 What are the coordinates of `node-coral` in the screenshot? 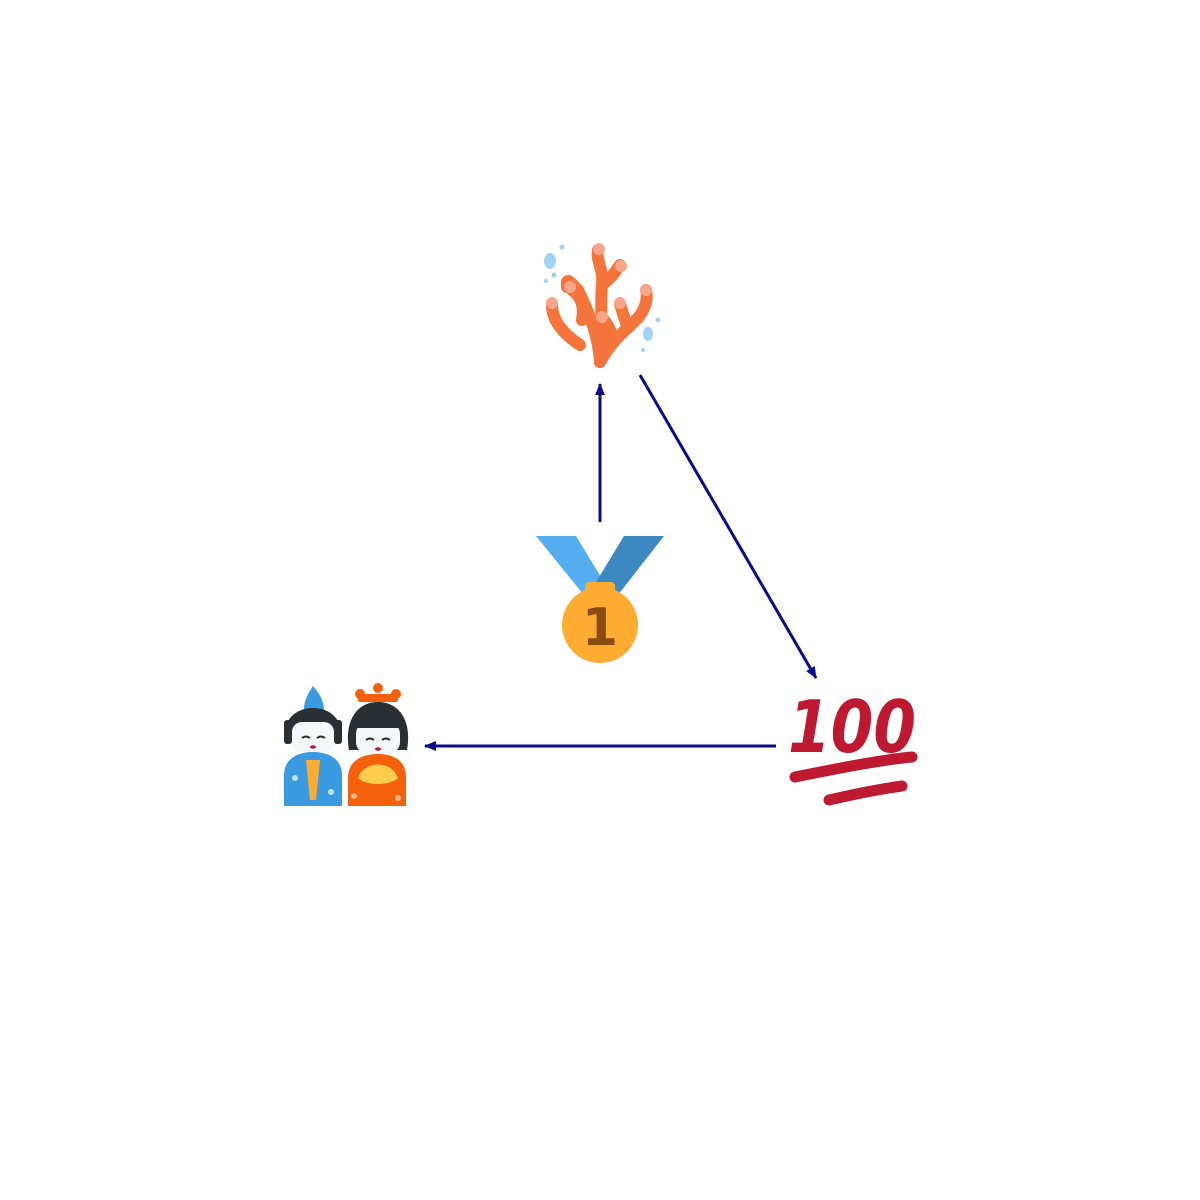 It's located at (602, 305).